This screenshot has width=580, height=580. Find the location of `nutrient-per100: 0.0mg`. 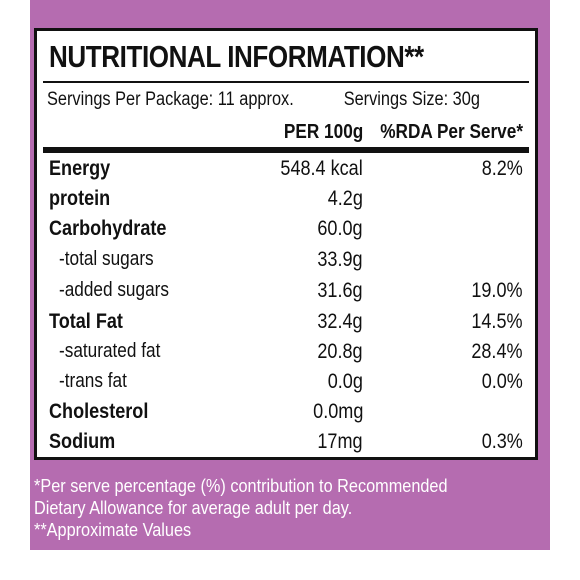

nutrient-per100: 0.0mg is located at coordinates (337, 411).